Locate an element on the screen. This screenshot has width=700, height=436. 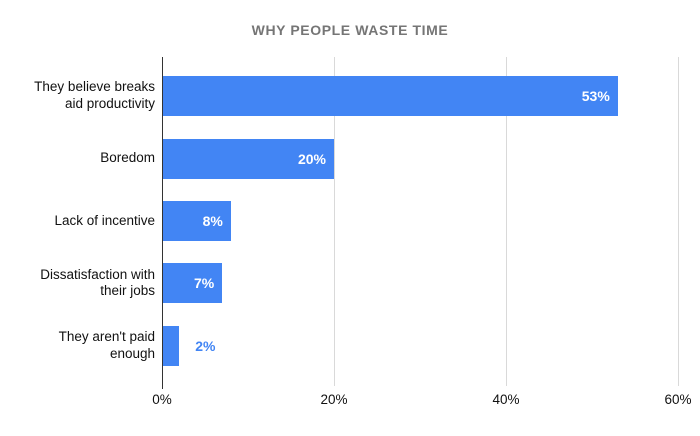
x-tick-label: 40% is located at coordinates (506, 399).